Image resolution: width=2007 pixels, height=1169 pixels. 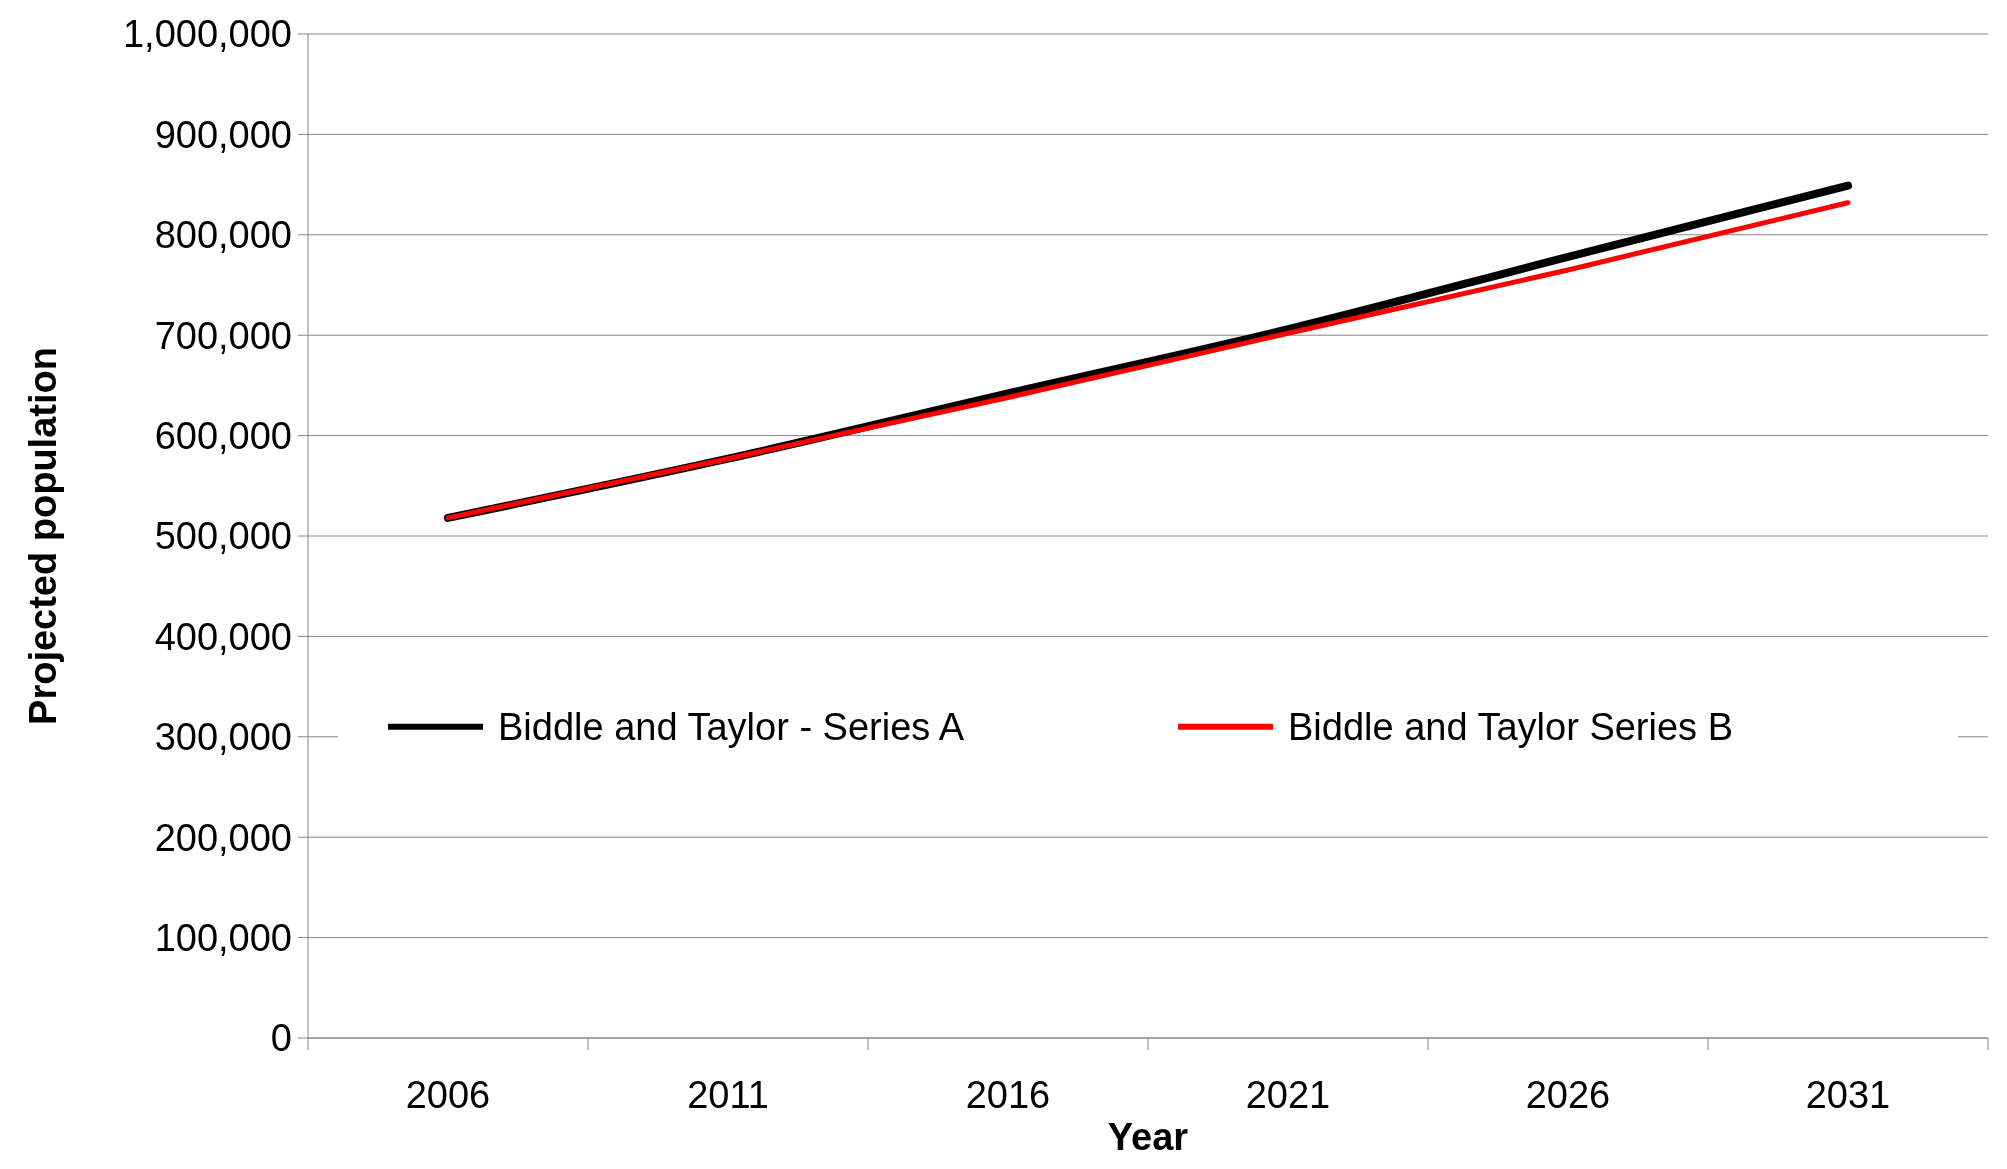 I want to click on y-tick-label: 800,000, so click(x=223, y=235).